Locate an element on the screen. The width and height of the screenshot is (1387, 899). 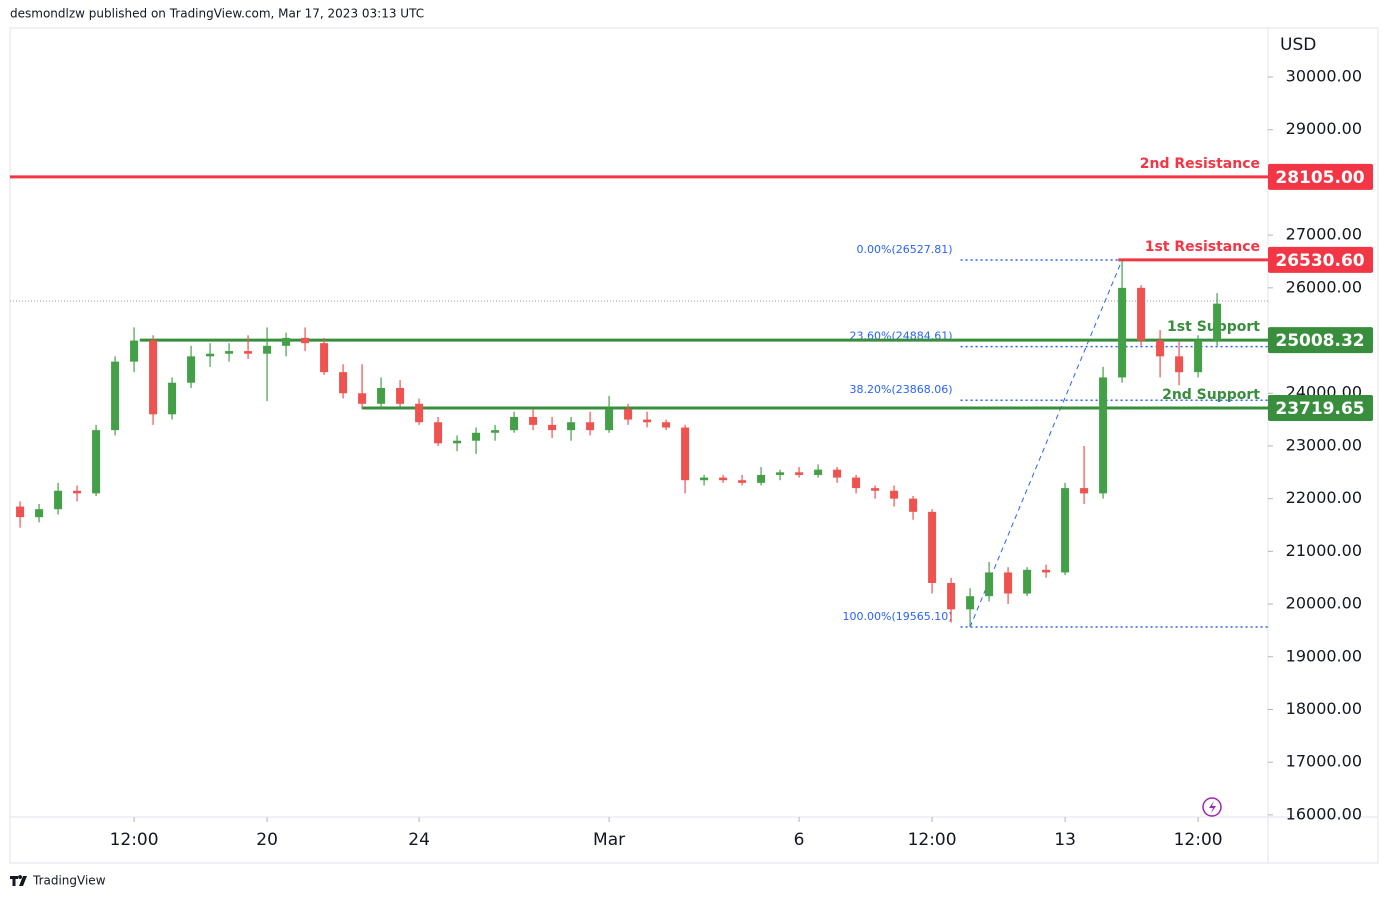
level-name: 1st Resistance is located at coordinates (1202, 247).